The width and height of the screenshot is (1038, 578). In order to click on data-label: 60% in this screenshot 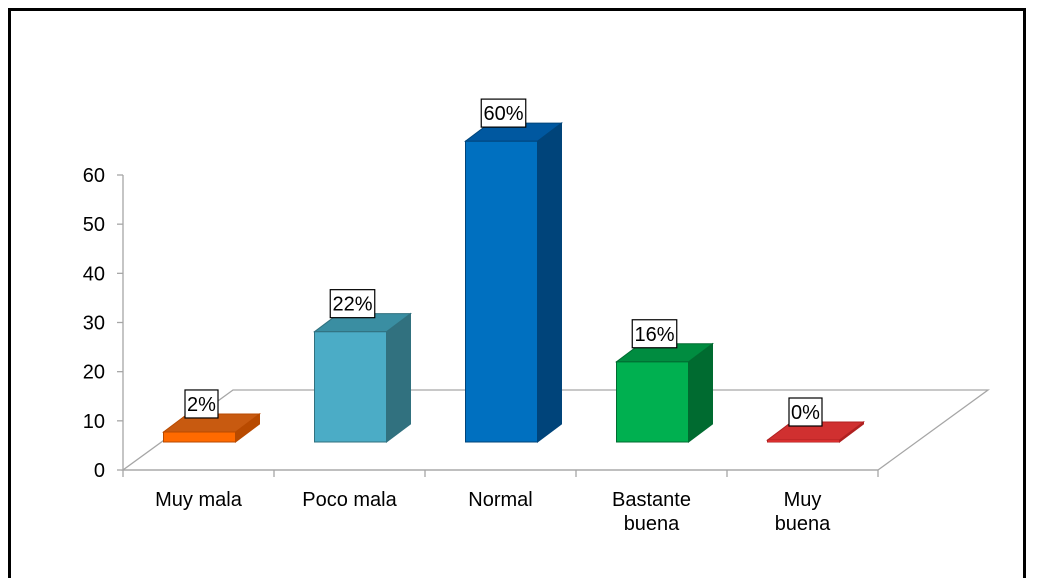, I will do `click(503, 113)`.